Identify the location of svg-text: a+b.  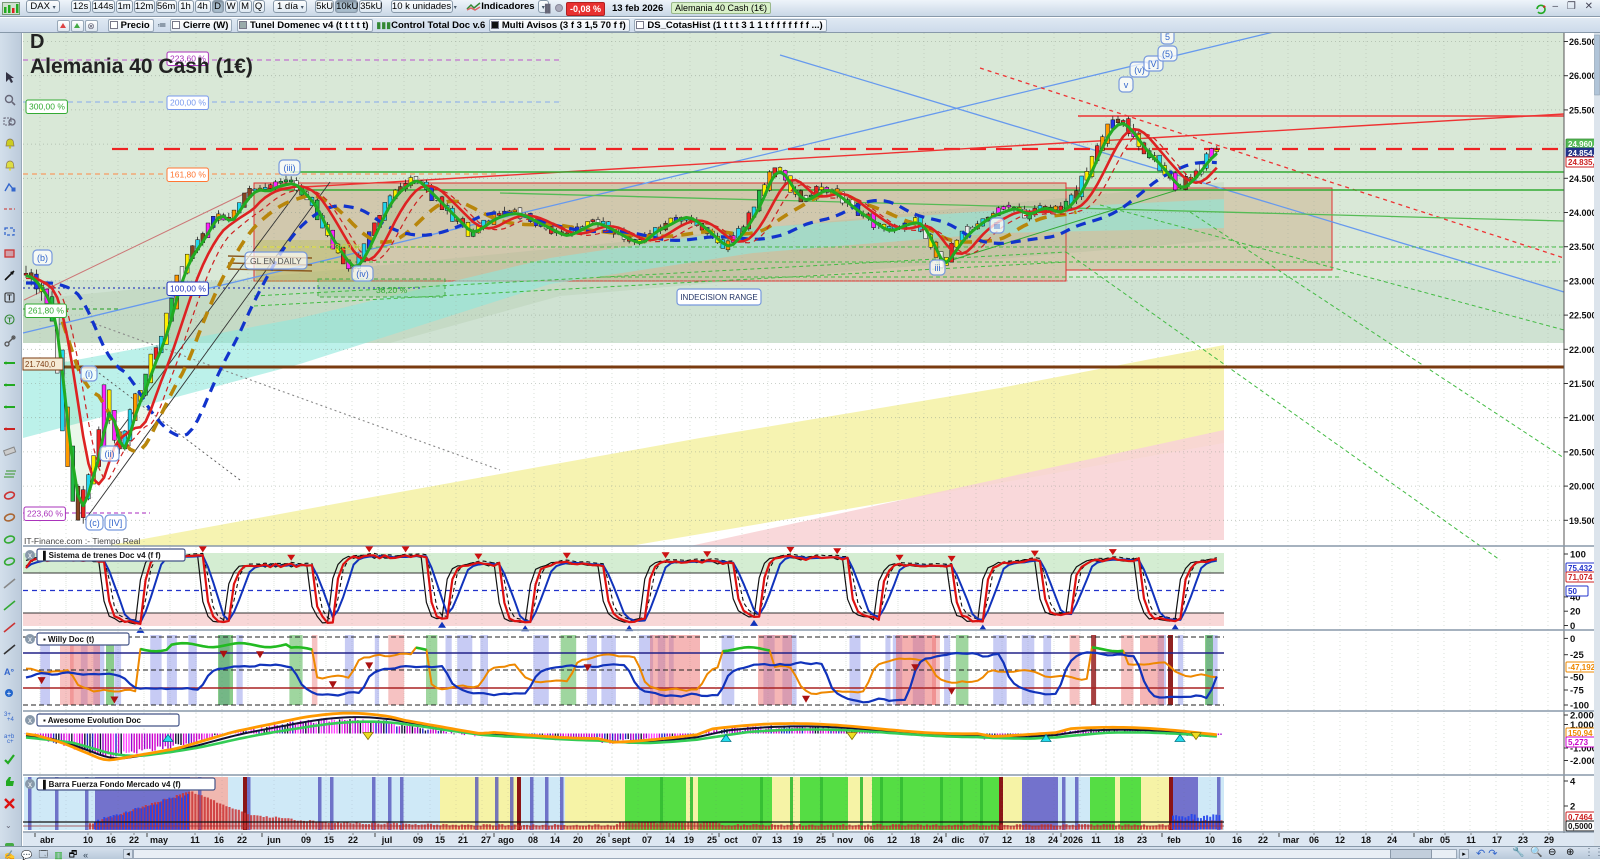
(9, 737).